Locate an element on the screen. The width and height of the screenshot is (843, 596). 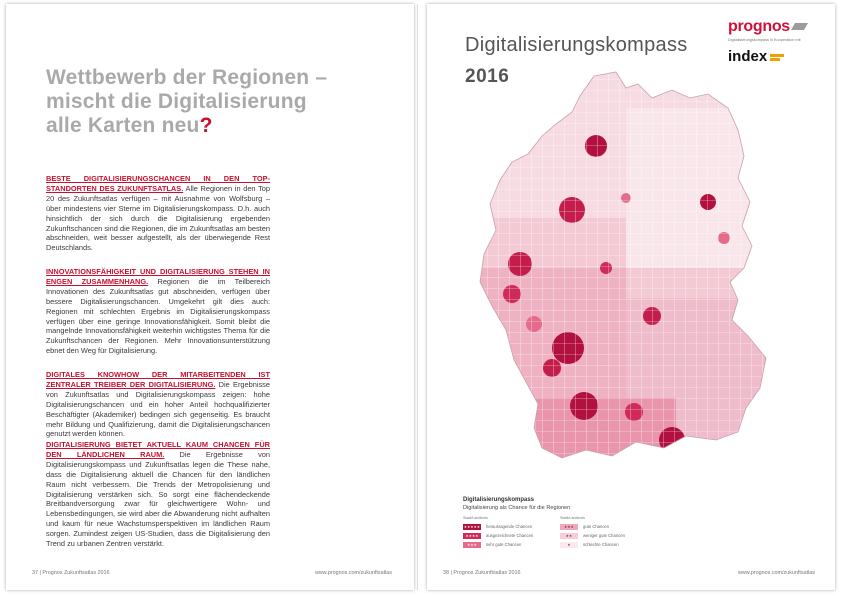
legend-row: ★★★ sehr gute Chancen is located at coordinates (518, 544).